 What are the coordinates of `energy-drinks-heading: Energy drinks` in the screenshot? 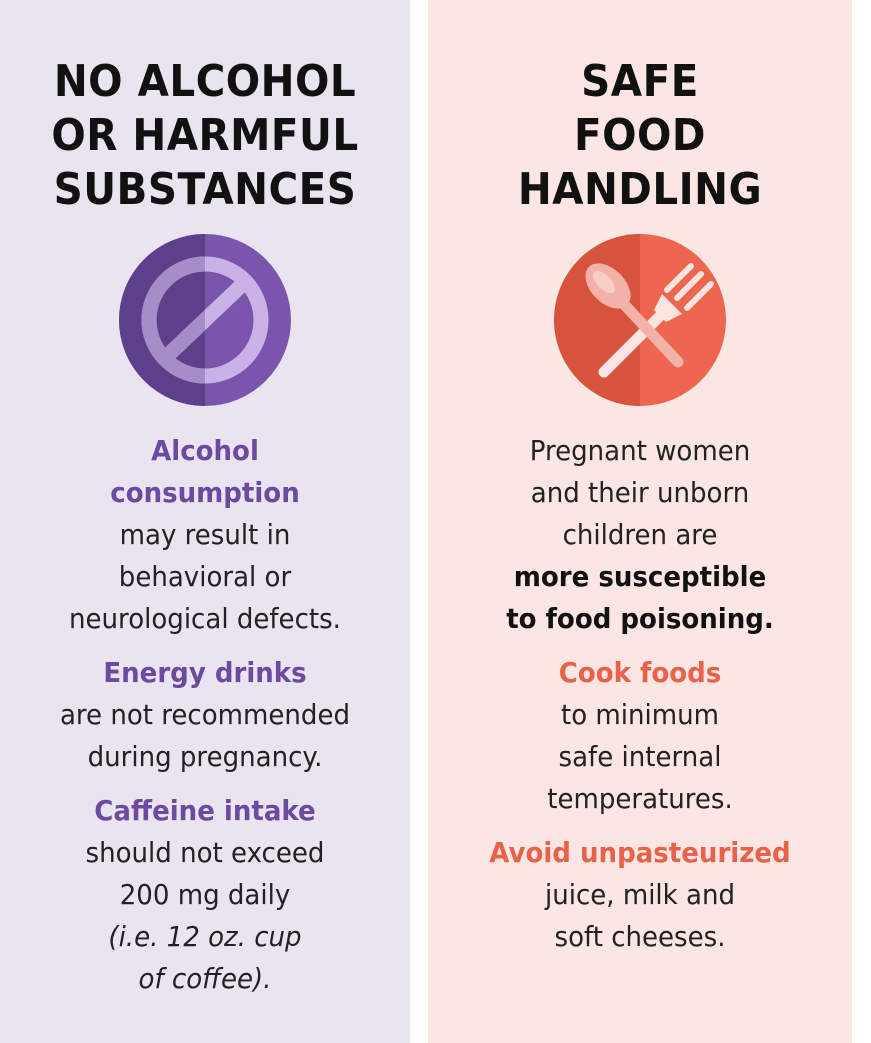 It's located at (205, 672).